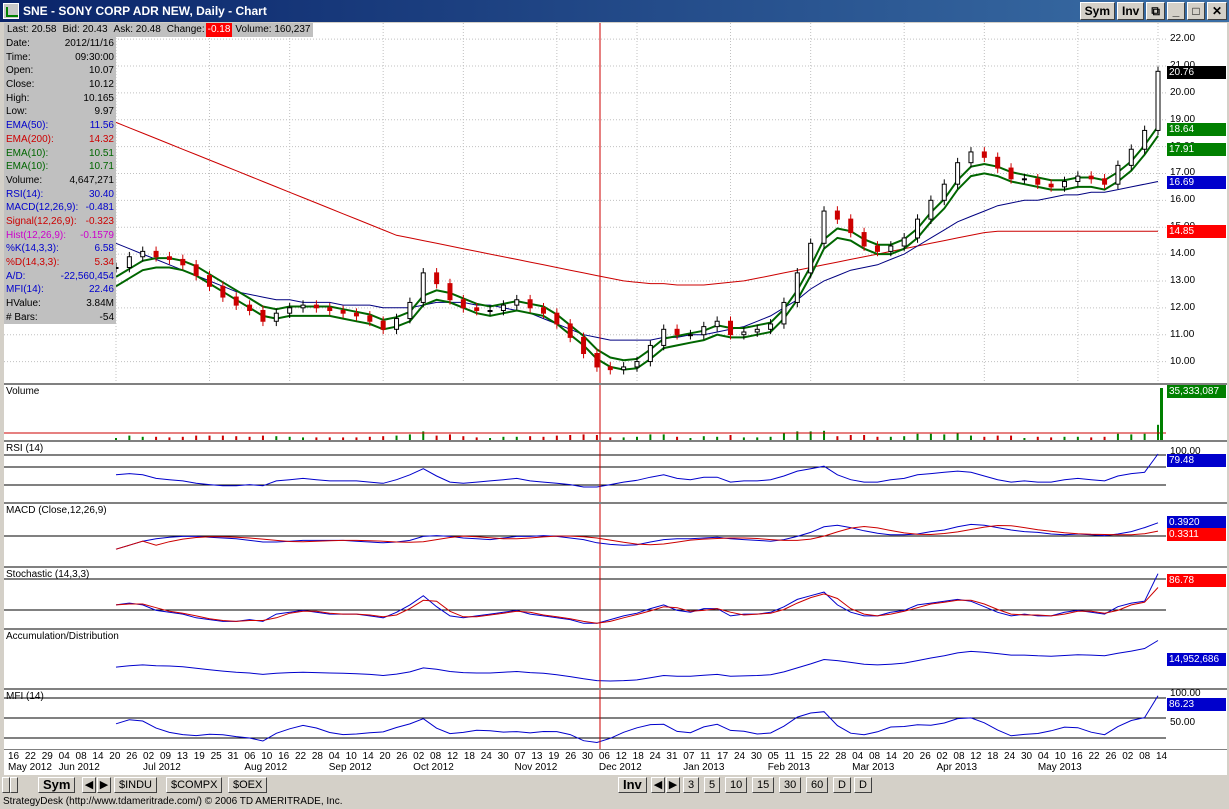 This screenshot has height=809, width=1229. What do you see at coordinates (1196, 659) in the screenshot?
I see `ad-axis: 14,952,686` at bounding box center [1196, 659].